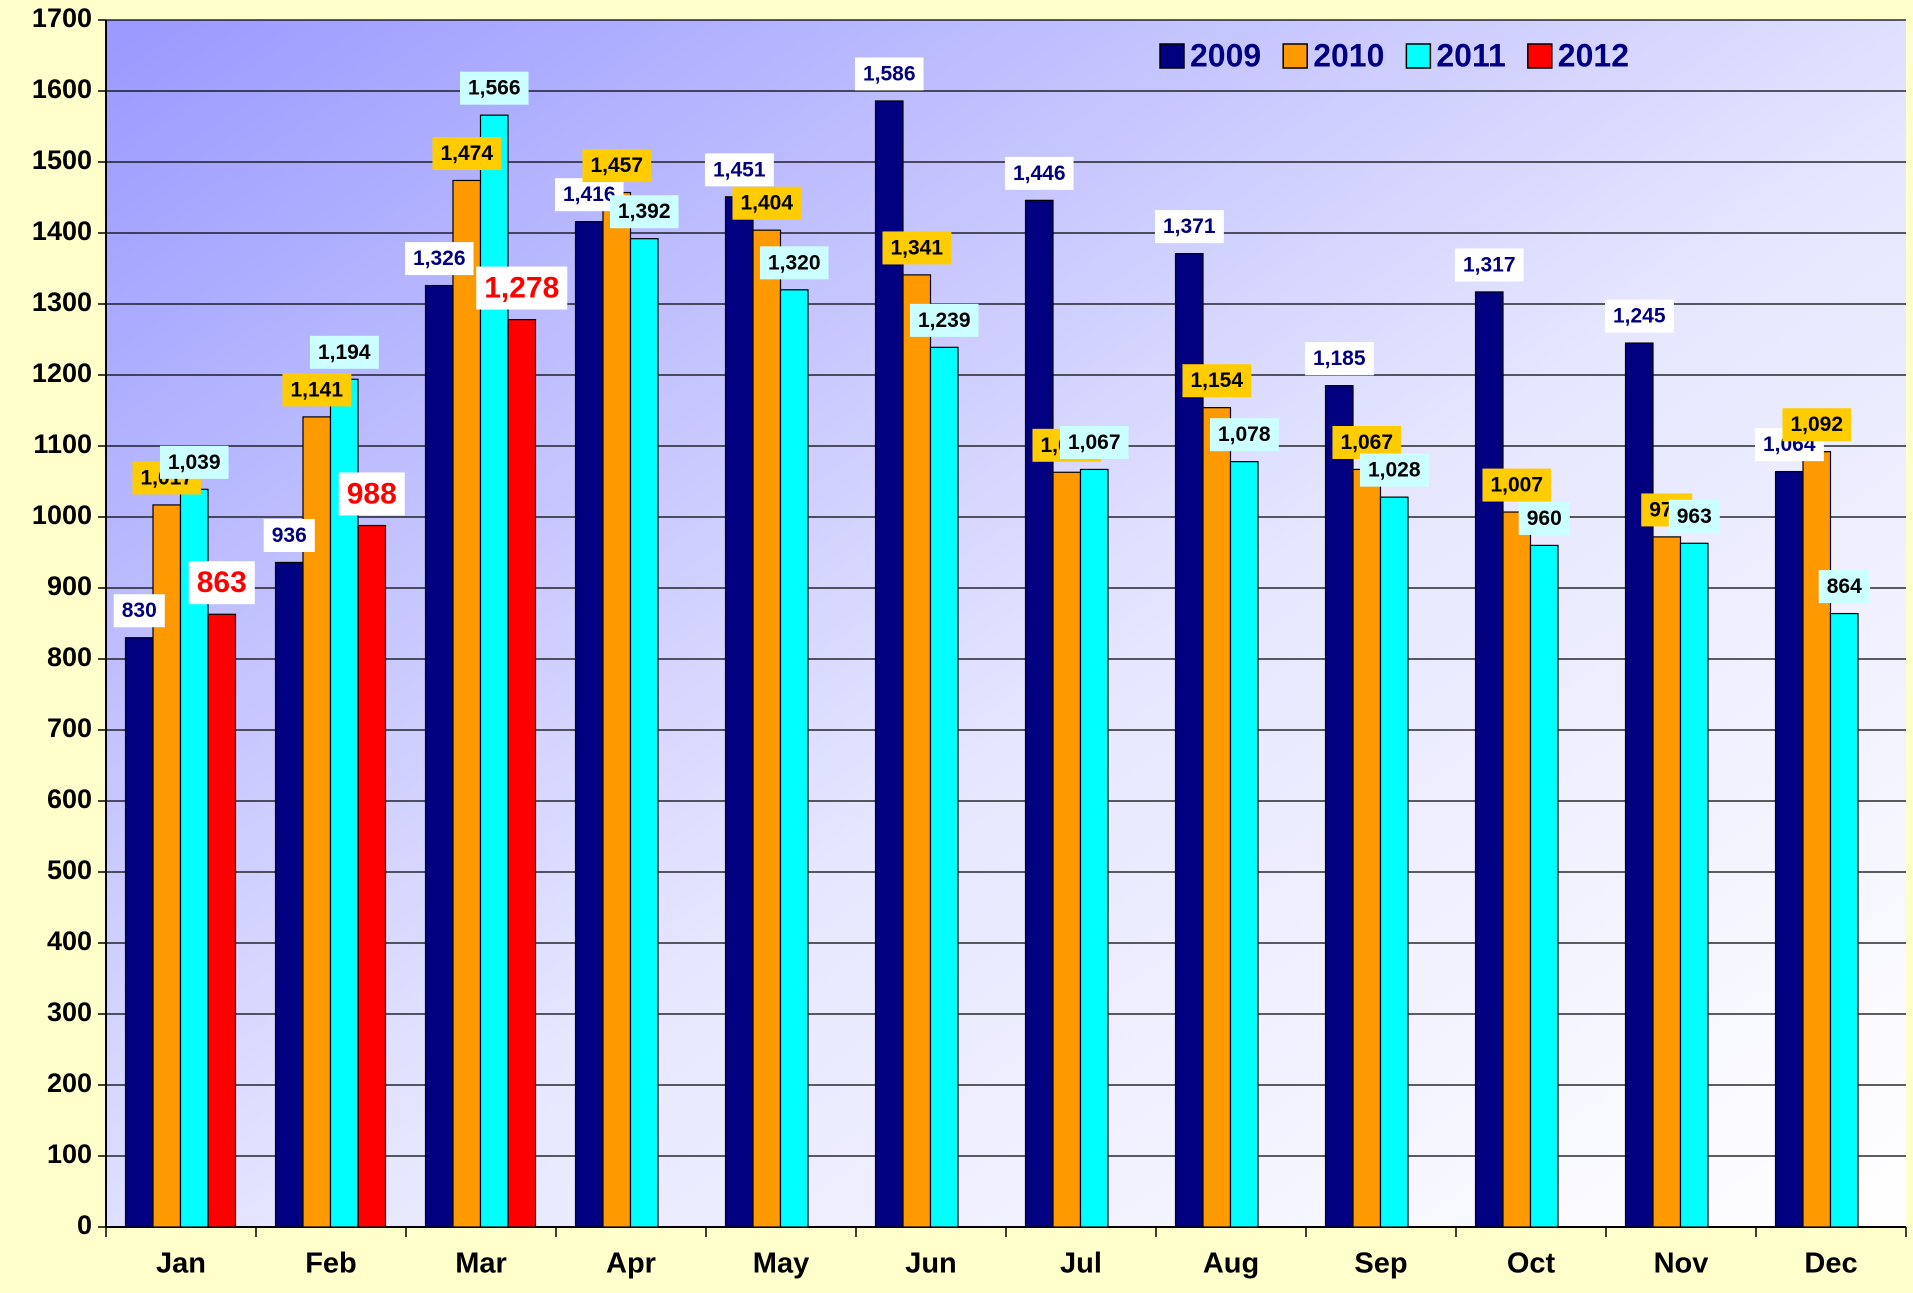 This screenshot has width=1913, height=1293. Describe the element at coordinates (439, 258) in the screenshot. I see `value-label: 1,326` at that location.